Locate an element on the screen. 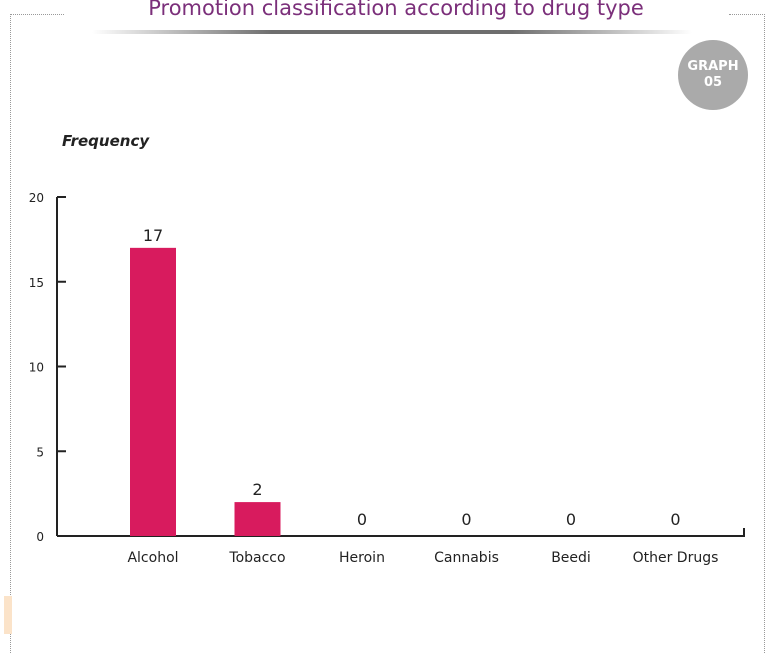  frame-top-right-border is located at coordinates (747, 14).